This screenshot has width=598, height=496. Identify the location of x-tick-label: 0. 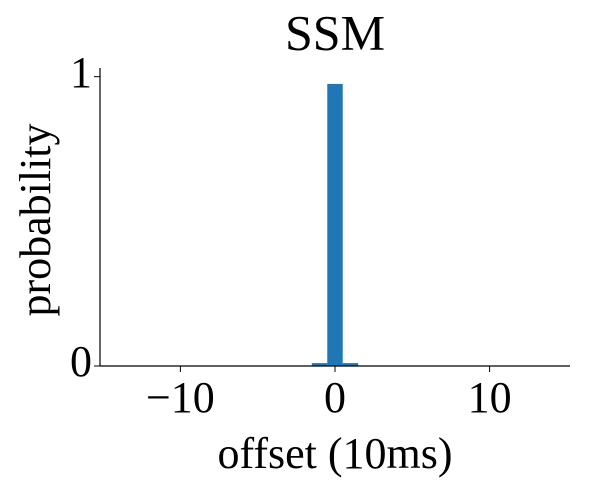
(335, 397).